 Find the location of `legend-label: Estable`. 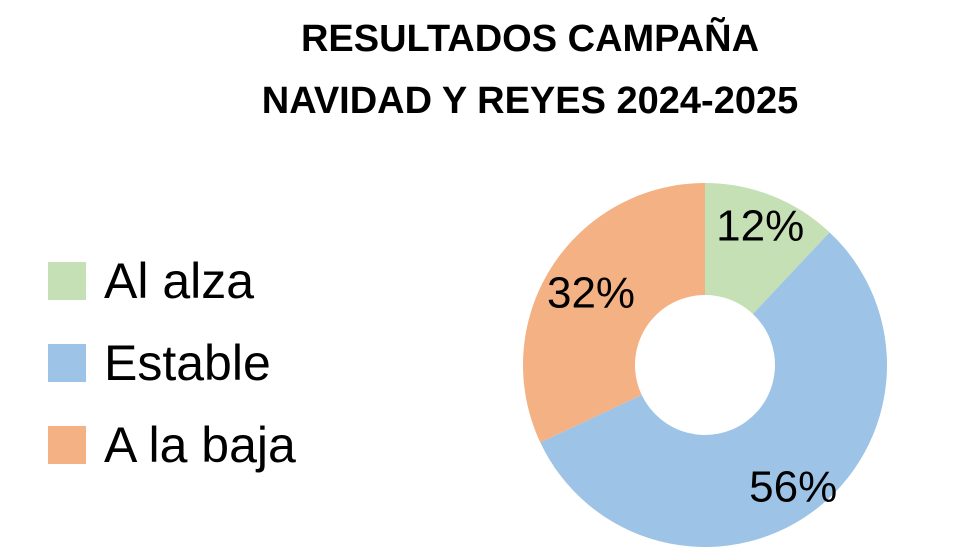

legend-label: Estable is located at coordinates (187, 363).